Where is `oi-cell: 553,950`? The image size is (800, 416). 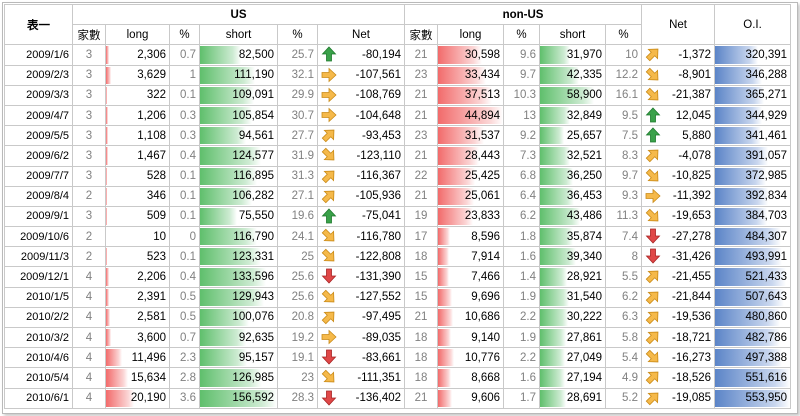
oi-cell: 553,950 is located at coordinates (753, 398).